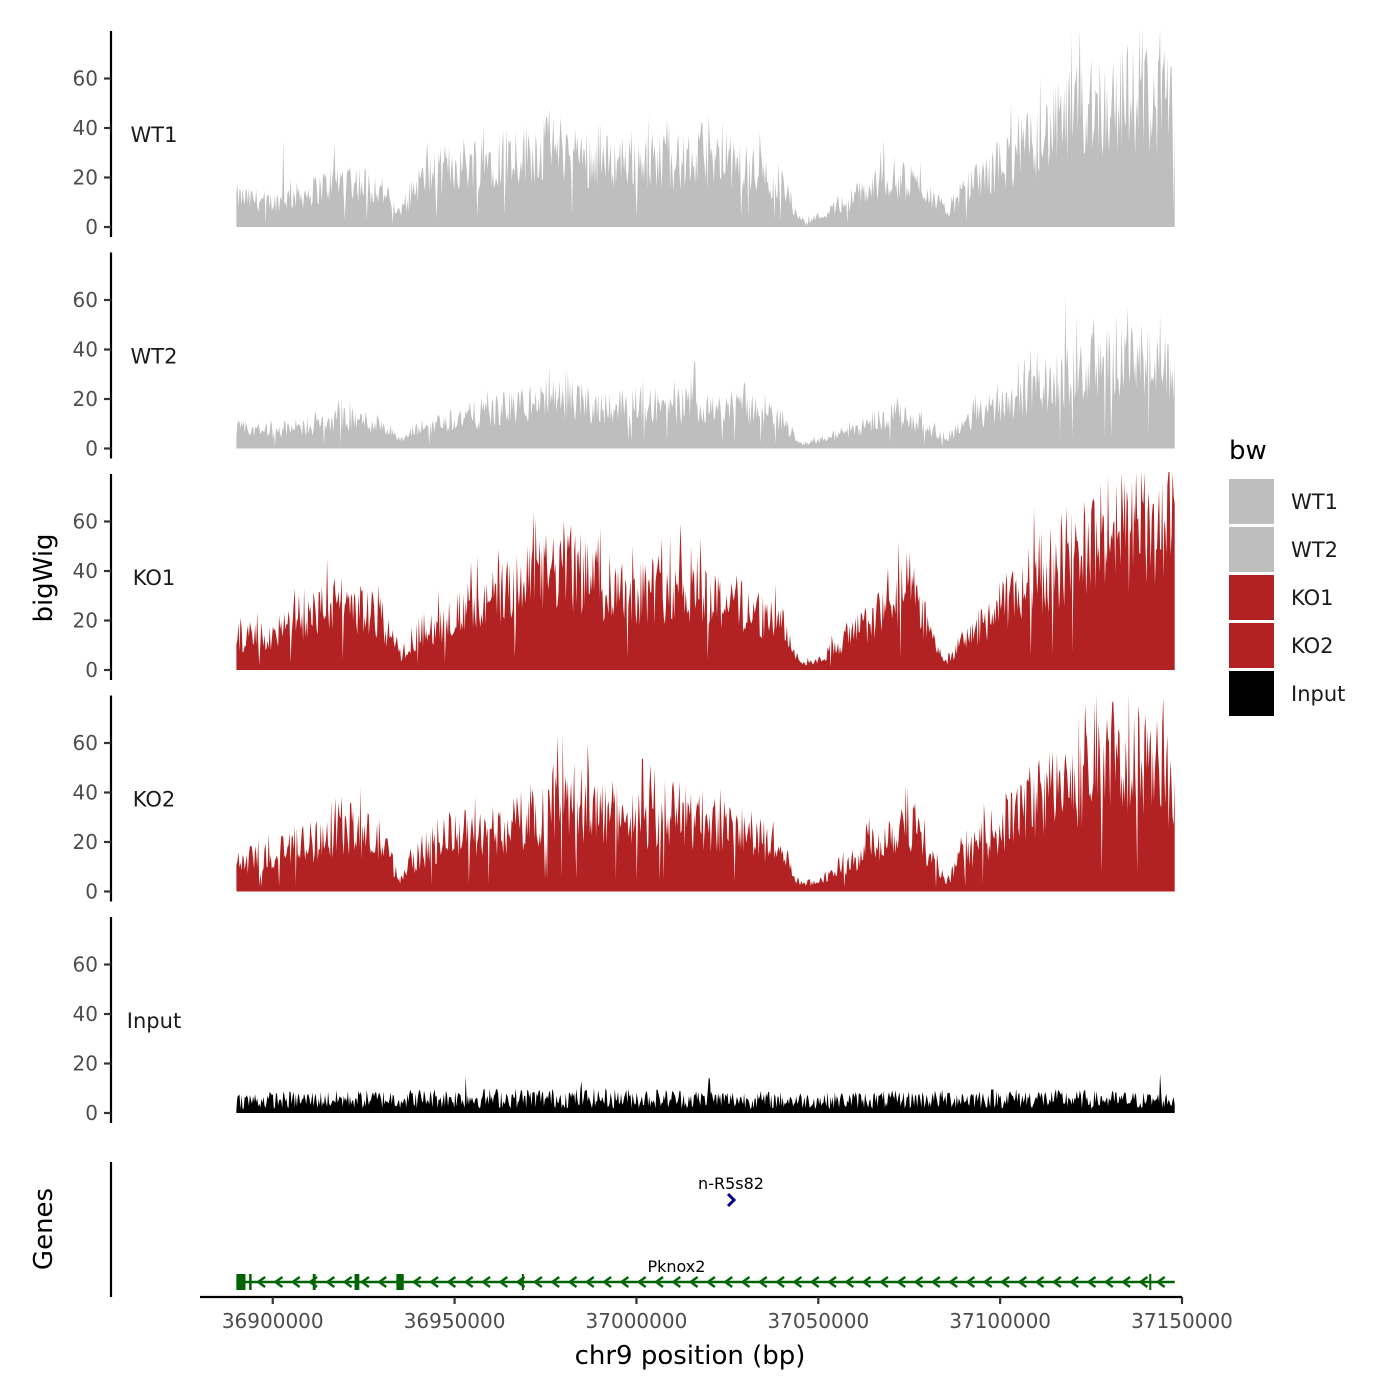 This screenshot has width=1400, height=1400. What do you see at coordinates (1251, 597) in the screenshot?
I see `legend-key-ko1` at bounding box center [1251, 597].